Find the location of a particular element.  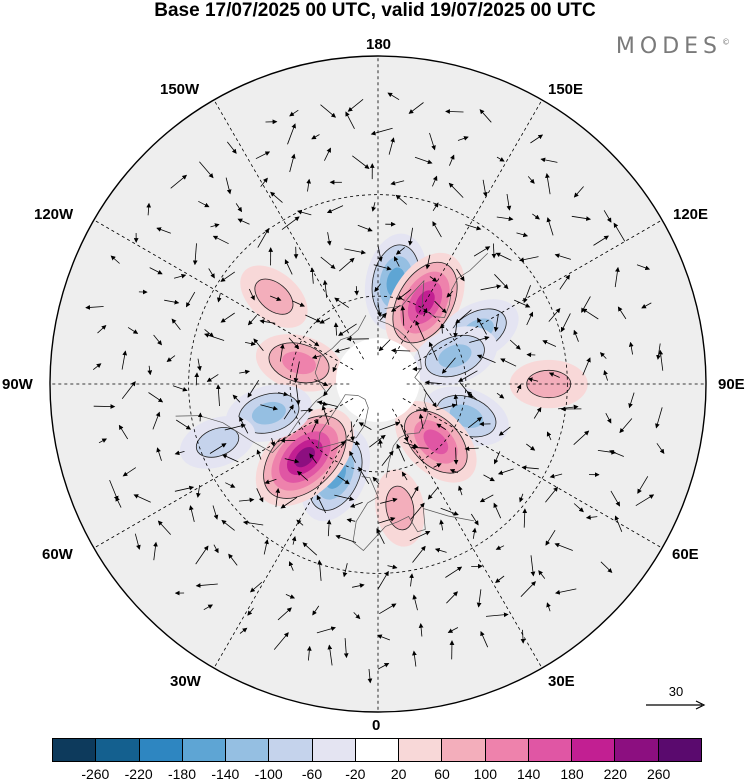

lon-label-0: 0 is located at coordinates (376, 725).